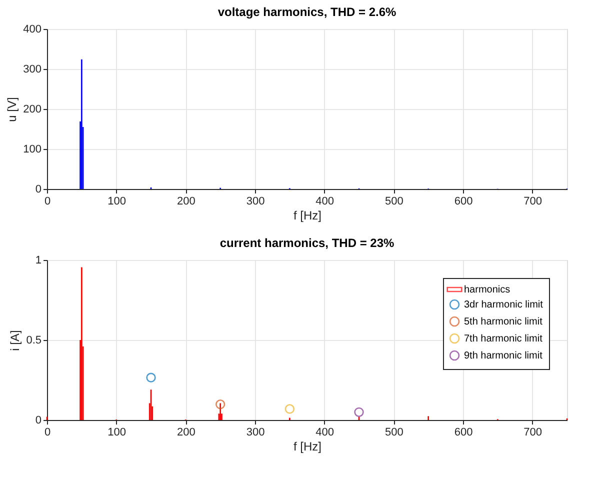 The image size is (590, 490). What do you see at coordinates (32, 110) in the screenshot?
I see `y-tick-label: 200` at bounding box center [32, 110].